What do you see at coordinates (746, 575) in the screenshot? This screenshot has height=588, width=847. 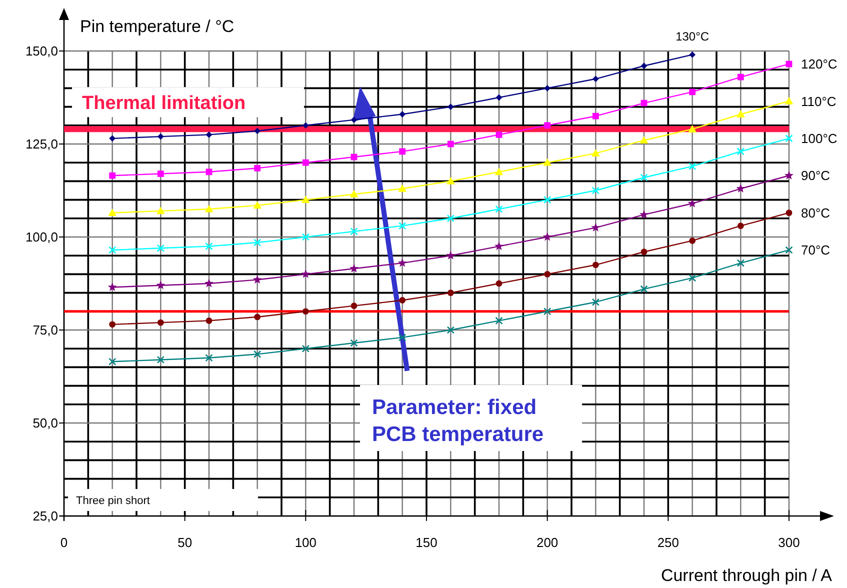 I see `x-axis-title: Current through pin / A` at bounding box center [746, 575].